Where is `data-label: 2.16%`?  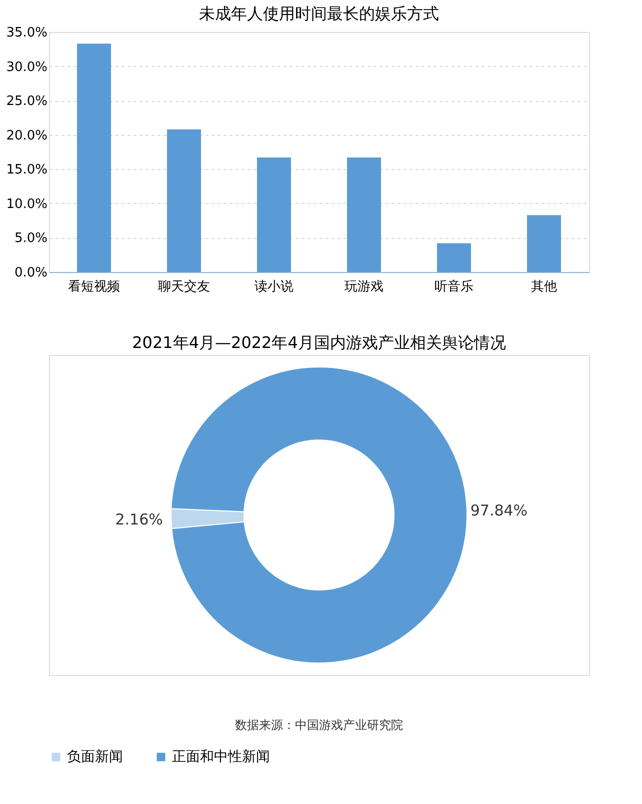 data-label: 2.16% is located at coordinates (139, 519).